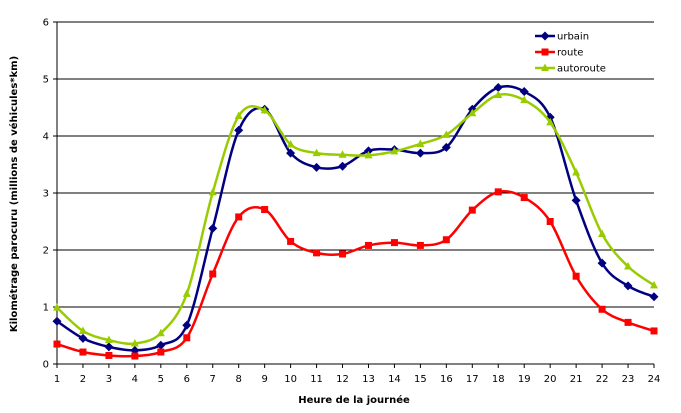  Describe the element at coordinates (545, 52) in the screenshot. I see `legend-marker-route` at that location.